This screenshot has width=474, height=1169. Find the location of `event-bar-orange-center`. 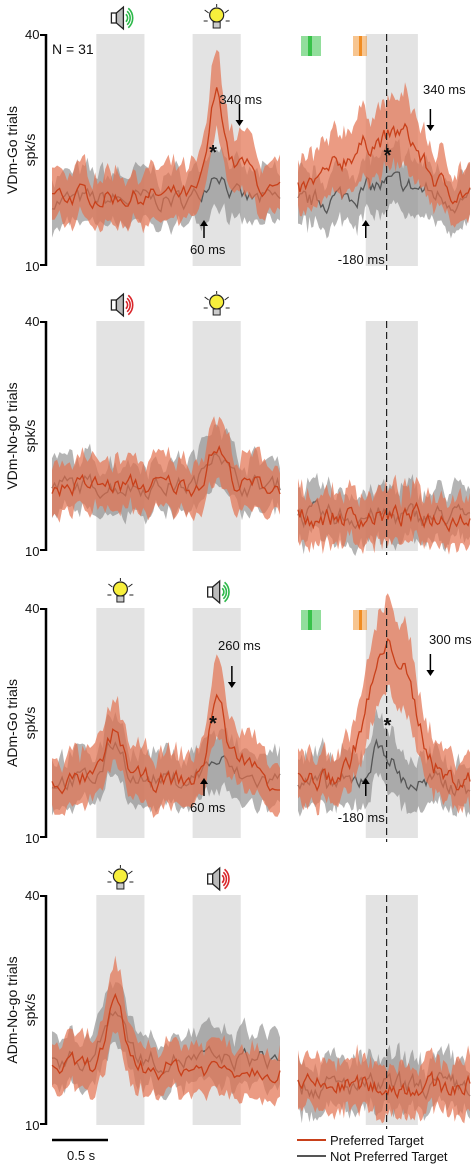

event-bar-orange-center is located at coordinates (360, 46).